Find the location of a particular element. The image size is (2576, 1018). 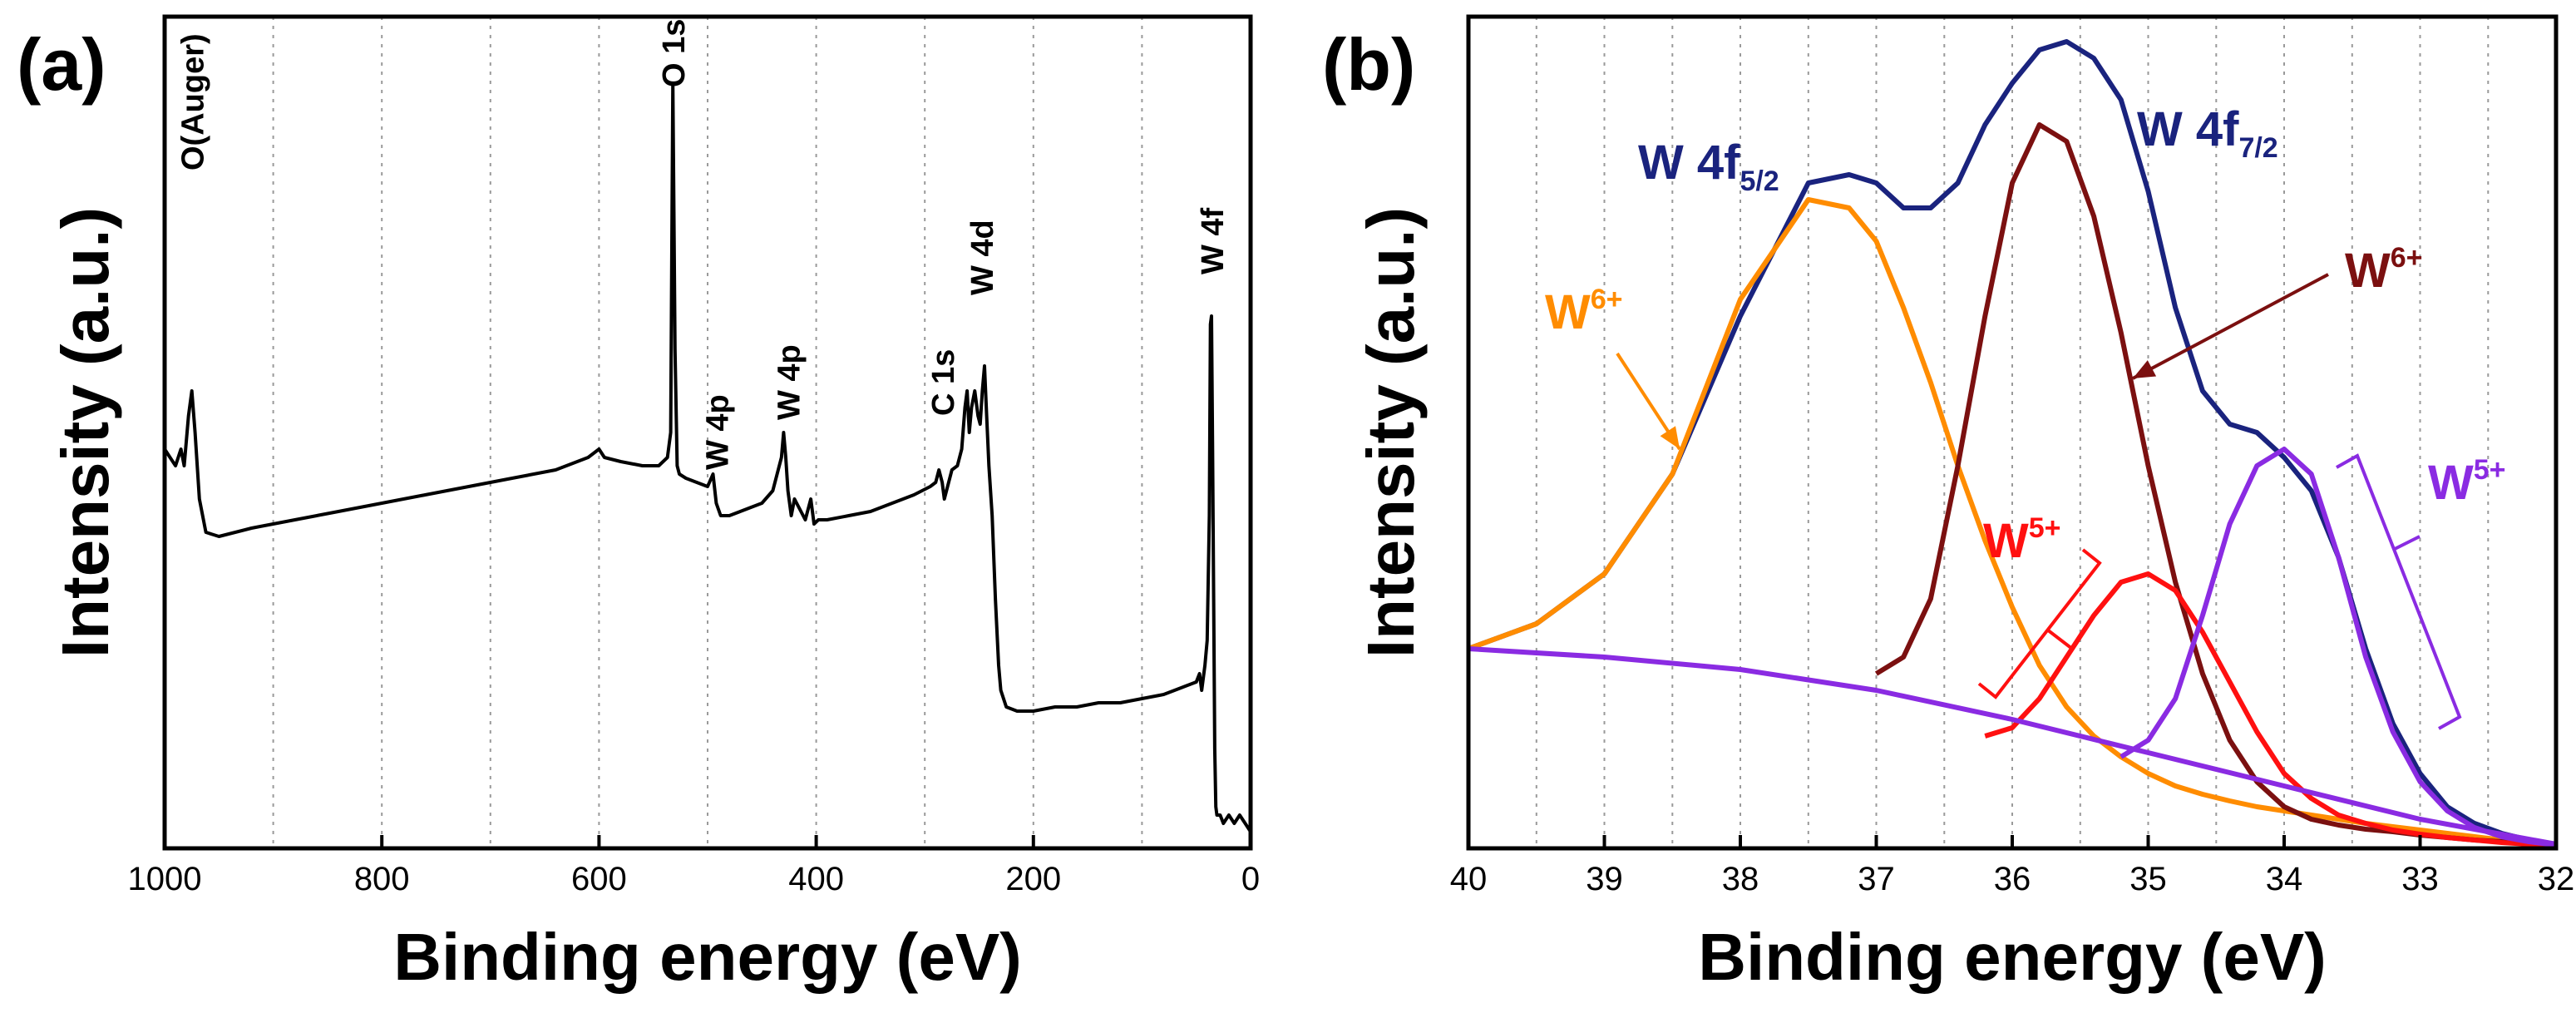

panel-b-x-ticks: 40 39 38 37 36 35 34 33 32 is located at coordinates (2012, 866).